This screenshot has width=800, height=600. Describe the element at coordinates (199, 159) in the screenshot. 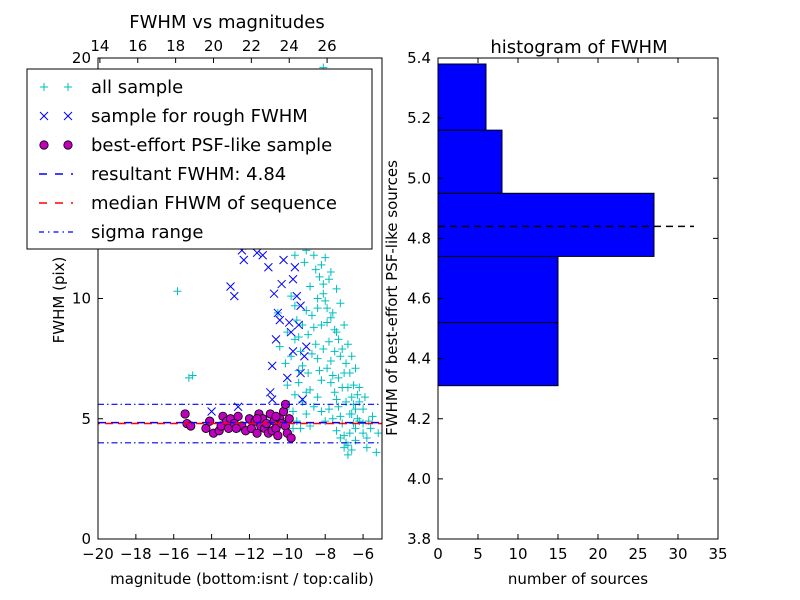

I see `legend-box` at that location.